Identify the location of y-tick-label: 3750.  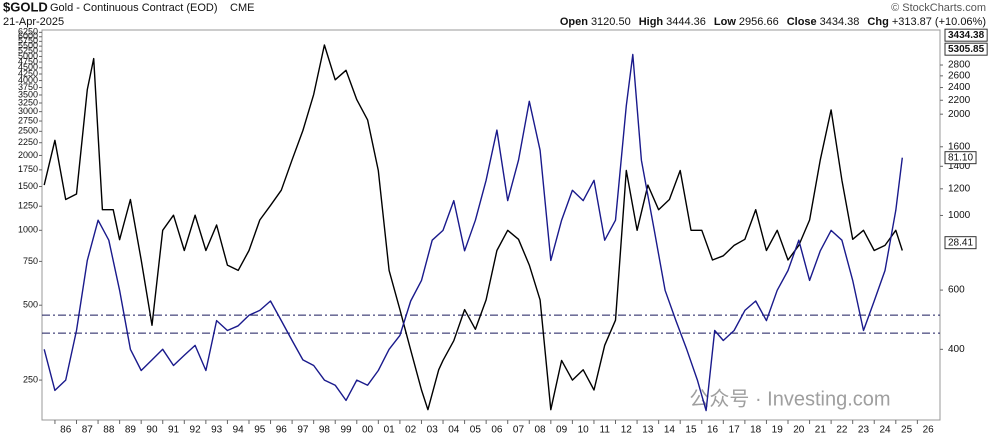
(28, 87).